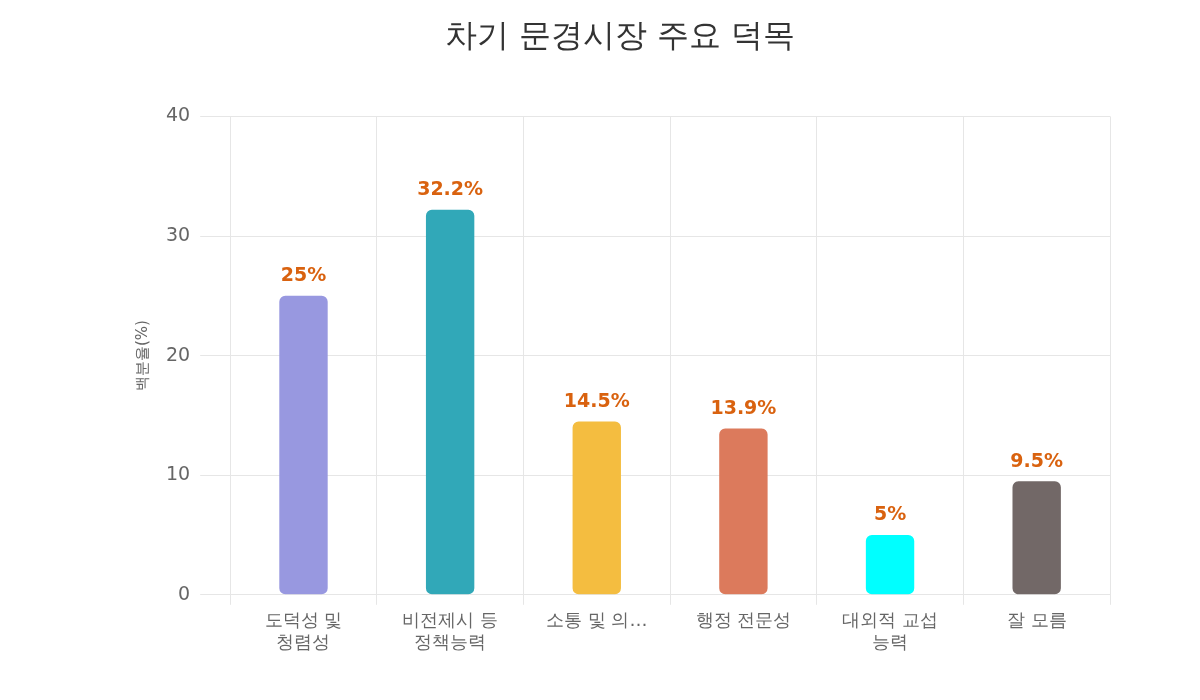 This screenshot has height=700, width=1200. I want to click on x-tick-label: 비전제시 등 정책능력, so click(450, 630).